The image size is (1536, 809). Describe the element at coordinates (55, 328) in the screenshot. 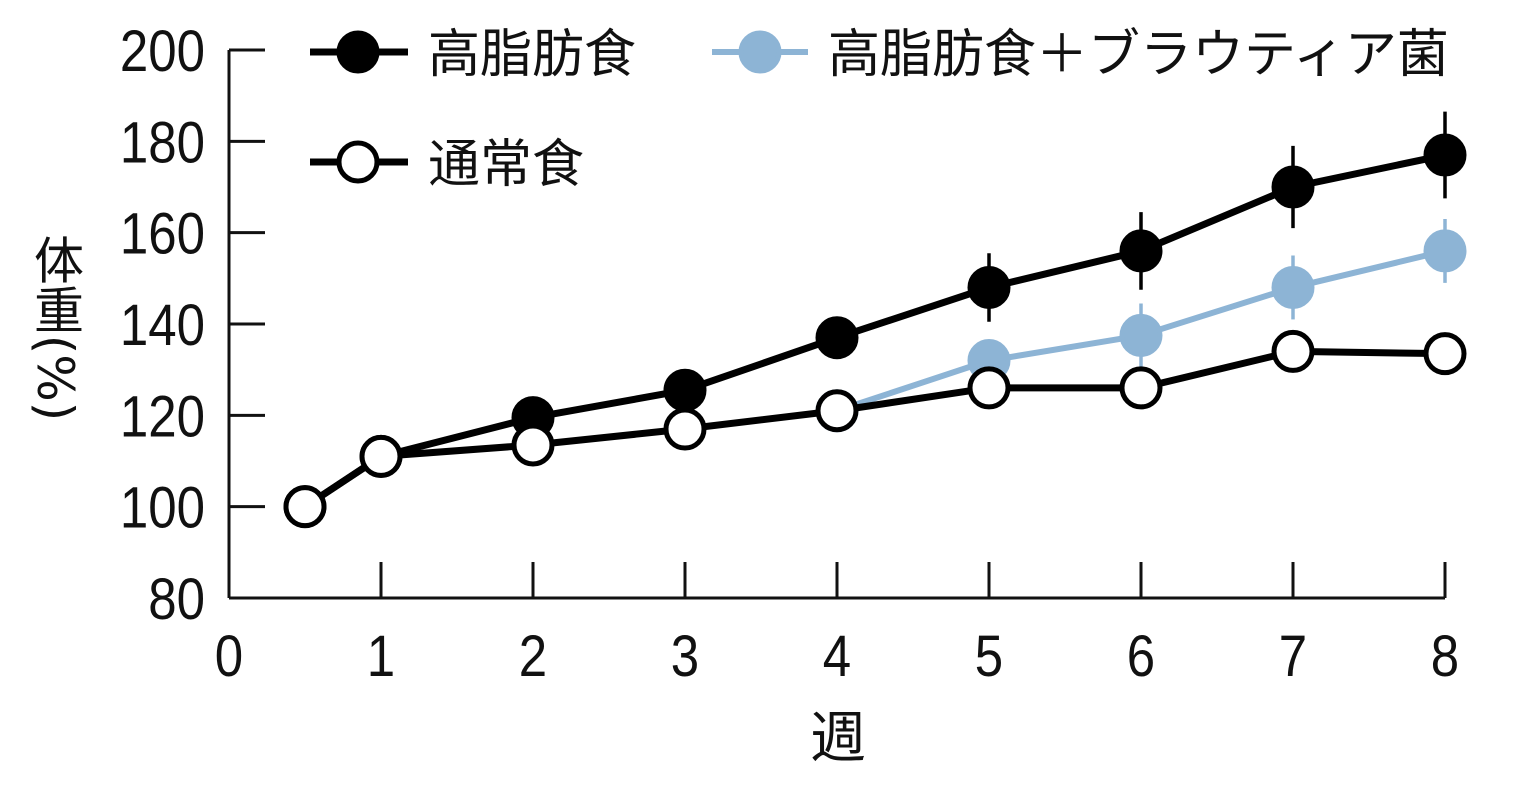

I see `y-axis-title: 体重(%)` at that location.